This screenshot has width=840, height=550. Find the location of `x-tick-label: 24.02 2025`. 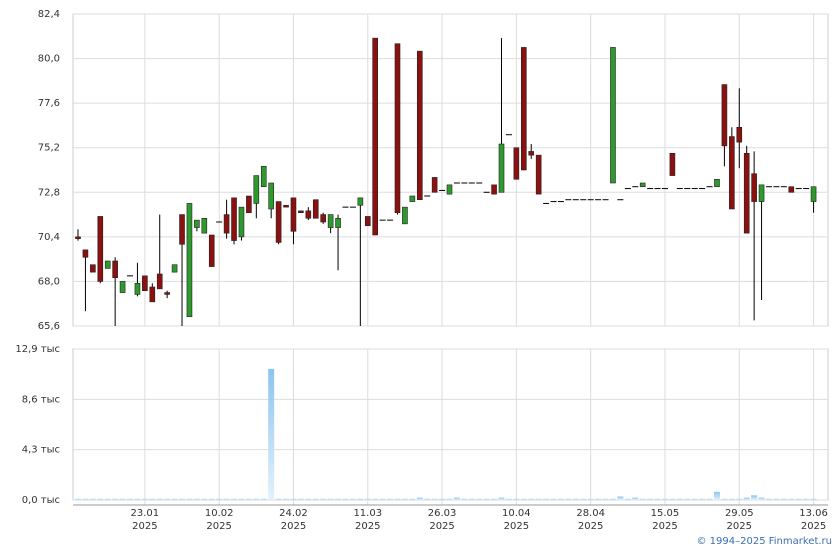

x-tick-label: 24.02 2025 is located at coordinates (293, 520).